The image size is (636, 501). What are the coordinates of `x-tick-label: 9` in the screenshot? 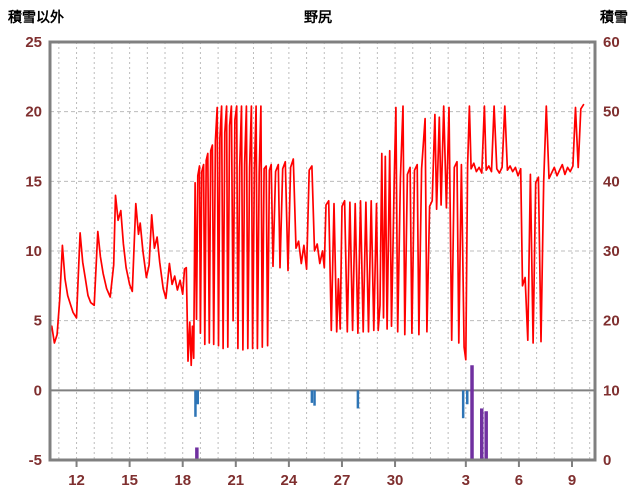 It's located at (572, 480).